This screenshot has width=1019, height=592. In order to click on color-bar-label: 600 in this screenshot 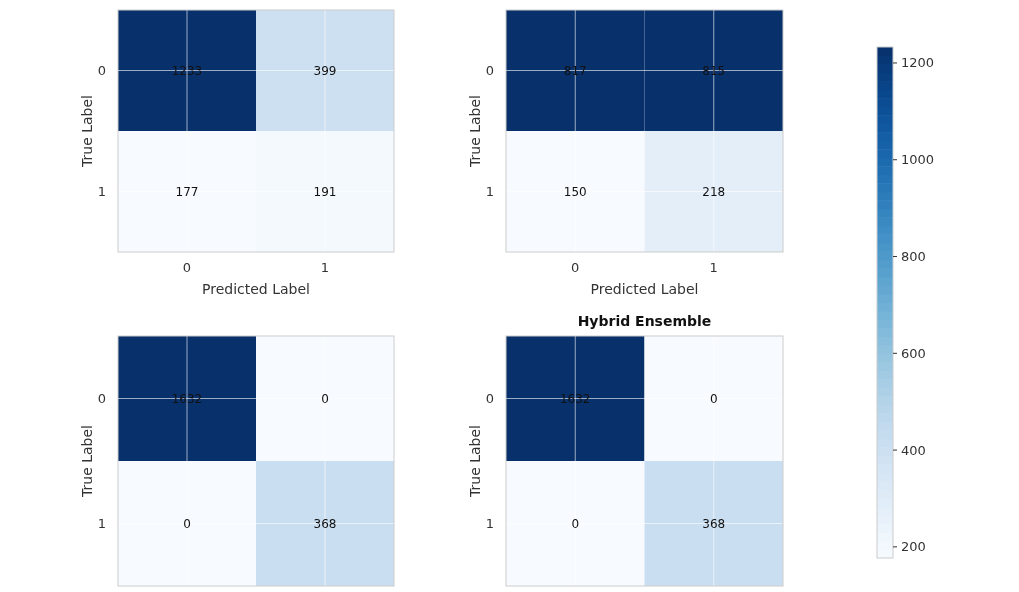, I will do `click(913, 353)`.